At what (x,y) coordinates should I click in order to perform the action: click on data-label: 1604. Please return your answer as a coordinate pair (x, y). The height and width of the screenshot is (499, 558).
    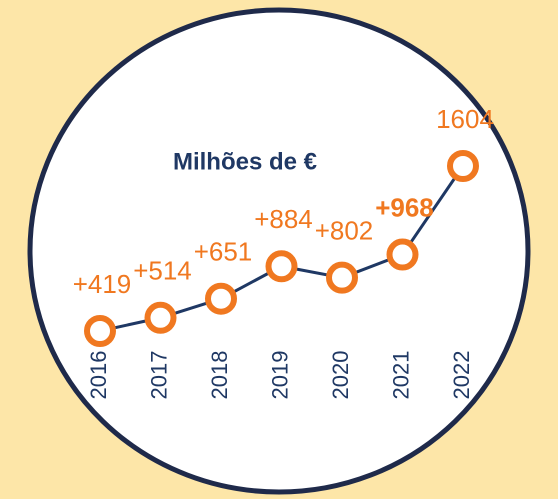
    Looking at the image, I should click on (465, 119).